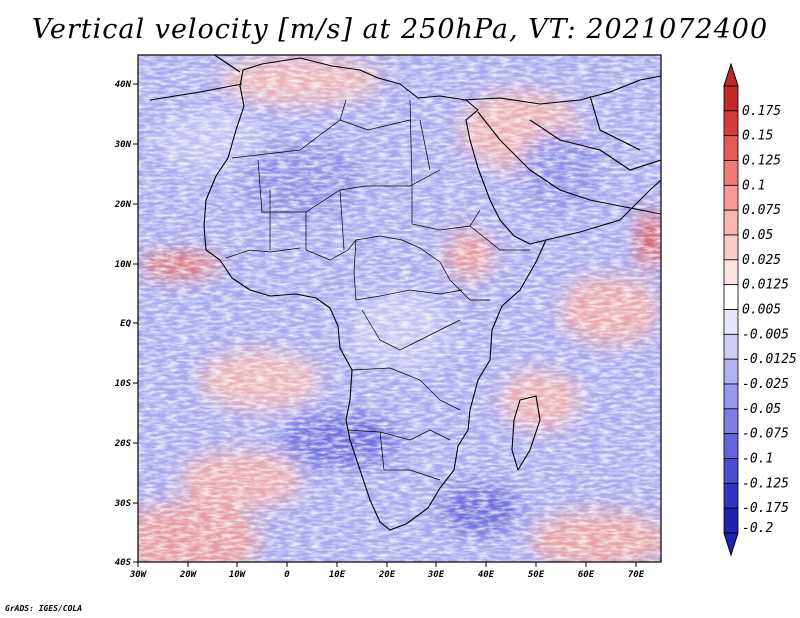  I want to click on x-tick-label: 70E, so click(636, 575).